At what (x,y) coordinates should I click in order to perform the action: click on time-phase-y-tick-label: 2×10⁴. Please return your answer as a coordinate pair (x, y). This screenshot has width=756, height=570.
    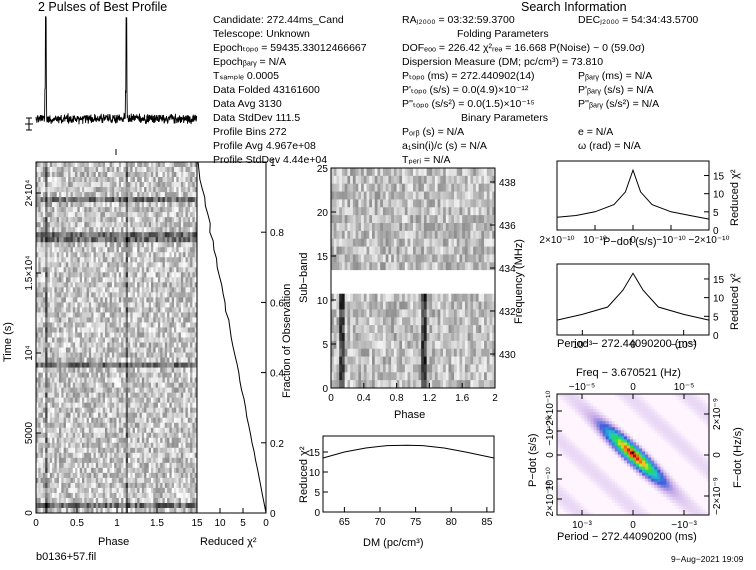
    Looking at the image, I should click on (29, 193).